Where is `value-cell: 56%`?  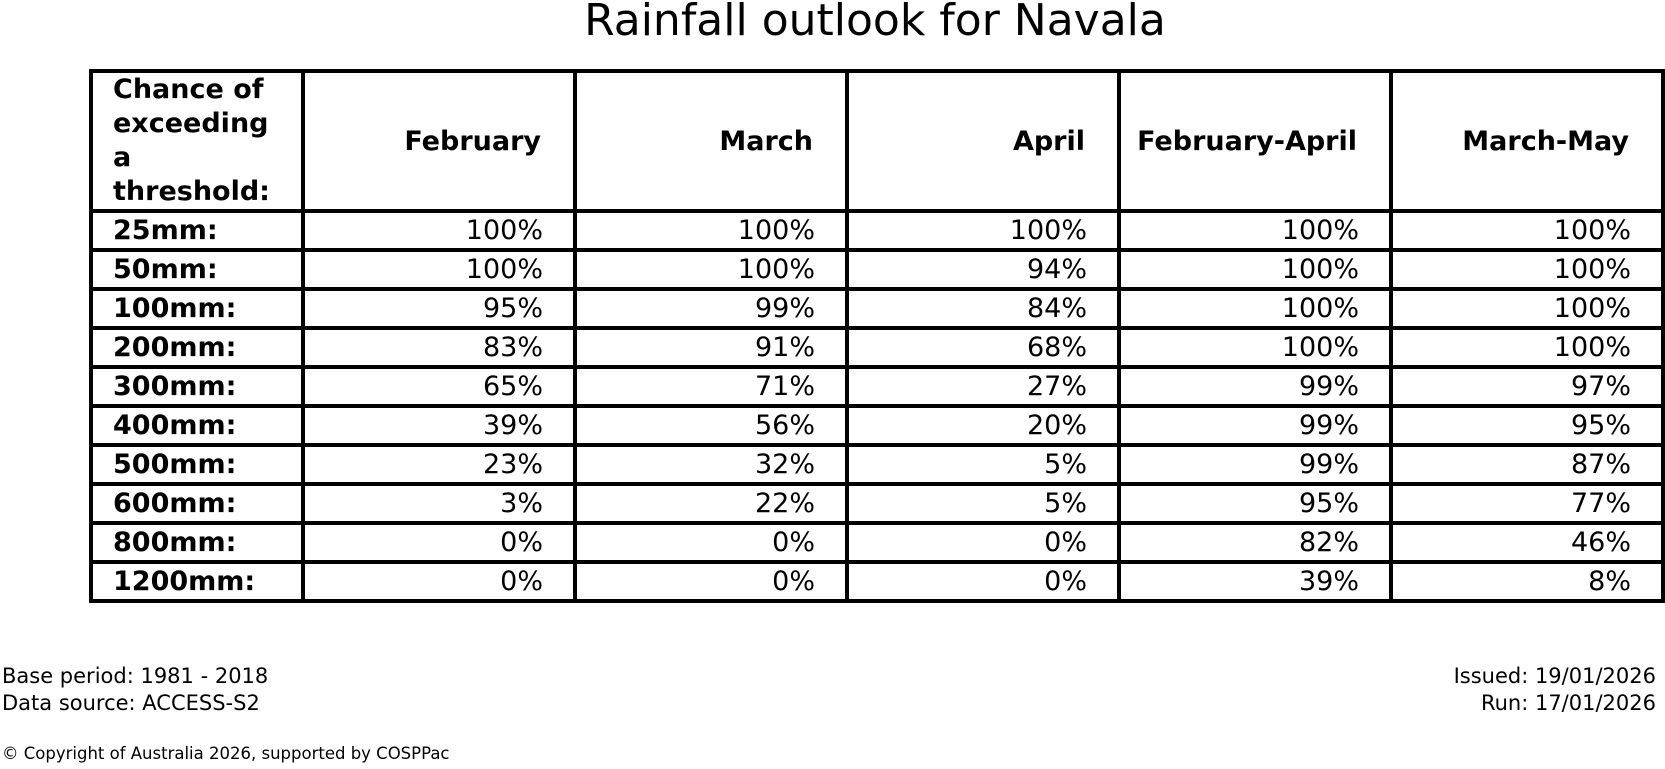
value-cell: 56% is located at coordinates (711, 426).